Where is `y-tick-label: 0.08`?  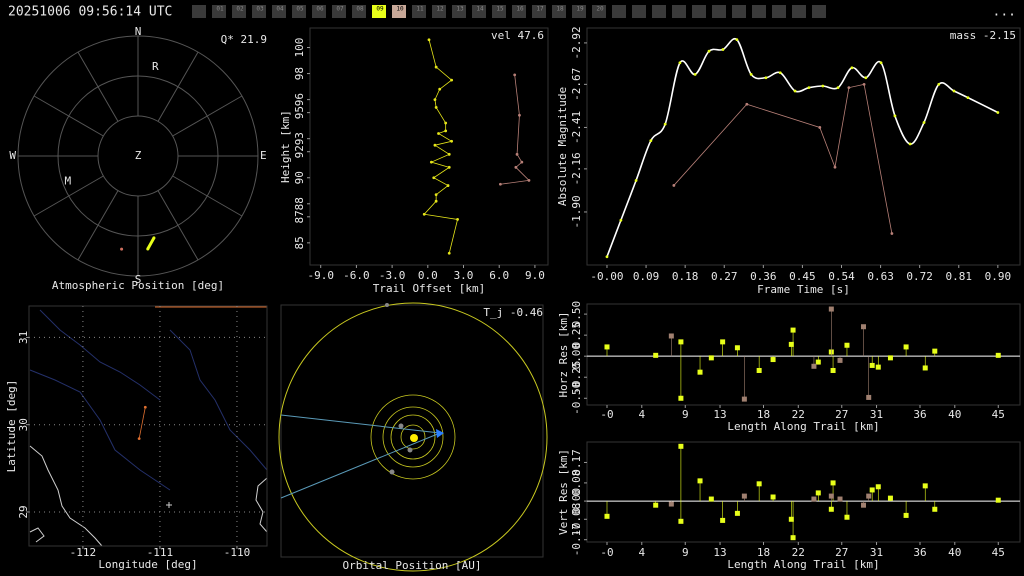 y-tick-label: 0.08 is located at coordinates (576, 483).